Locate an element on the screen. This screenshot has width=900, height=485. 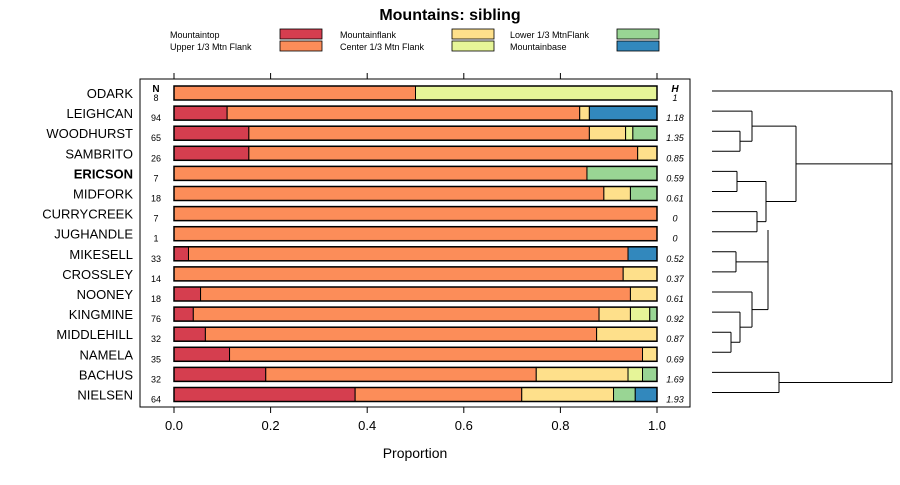
category-label: CROSSLEY is located at coordinates (97, 274).